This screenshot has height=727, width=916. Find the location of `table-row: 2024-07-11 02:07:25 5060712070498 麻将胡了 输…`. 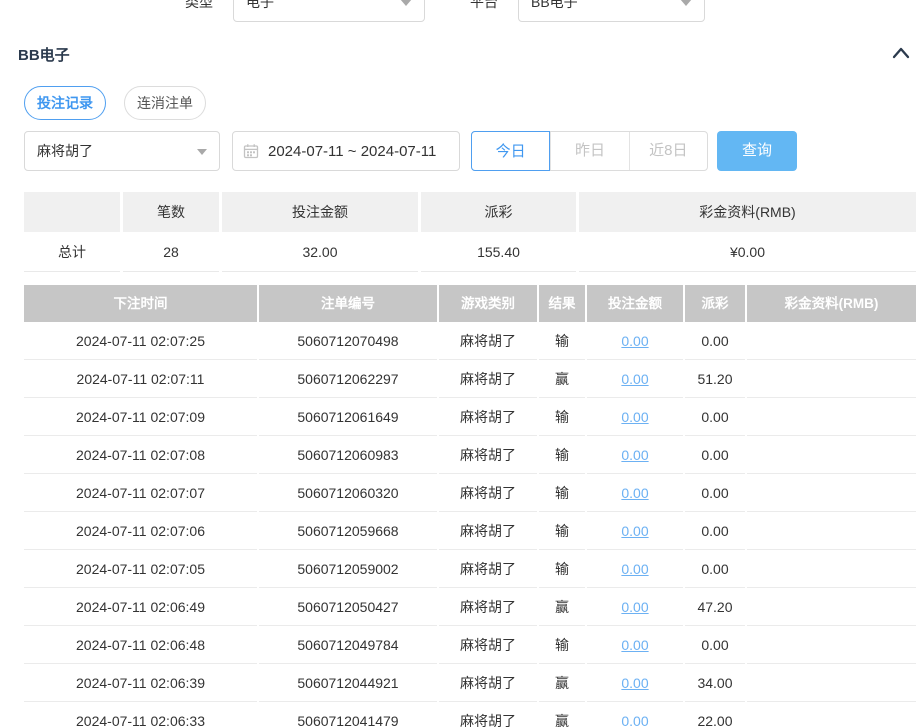

table-row: 2024-07-11 02:07:25 5060712070498 麻将胡了 输… is located at coordinates (470, 341).